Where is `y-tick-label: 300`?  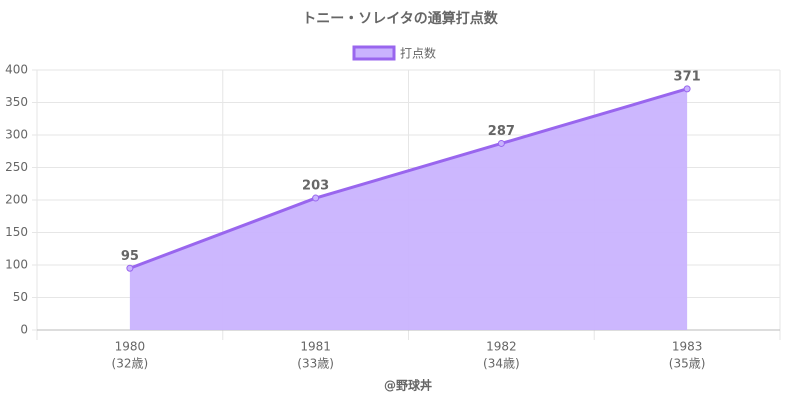
y-tick-label: 300 is located at coordinates (16, 135).